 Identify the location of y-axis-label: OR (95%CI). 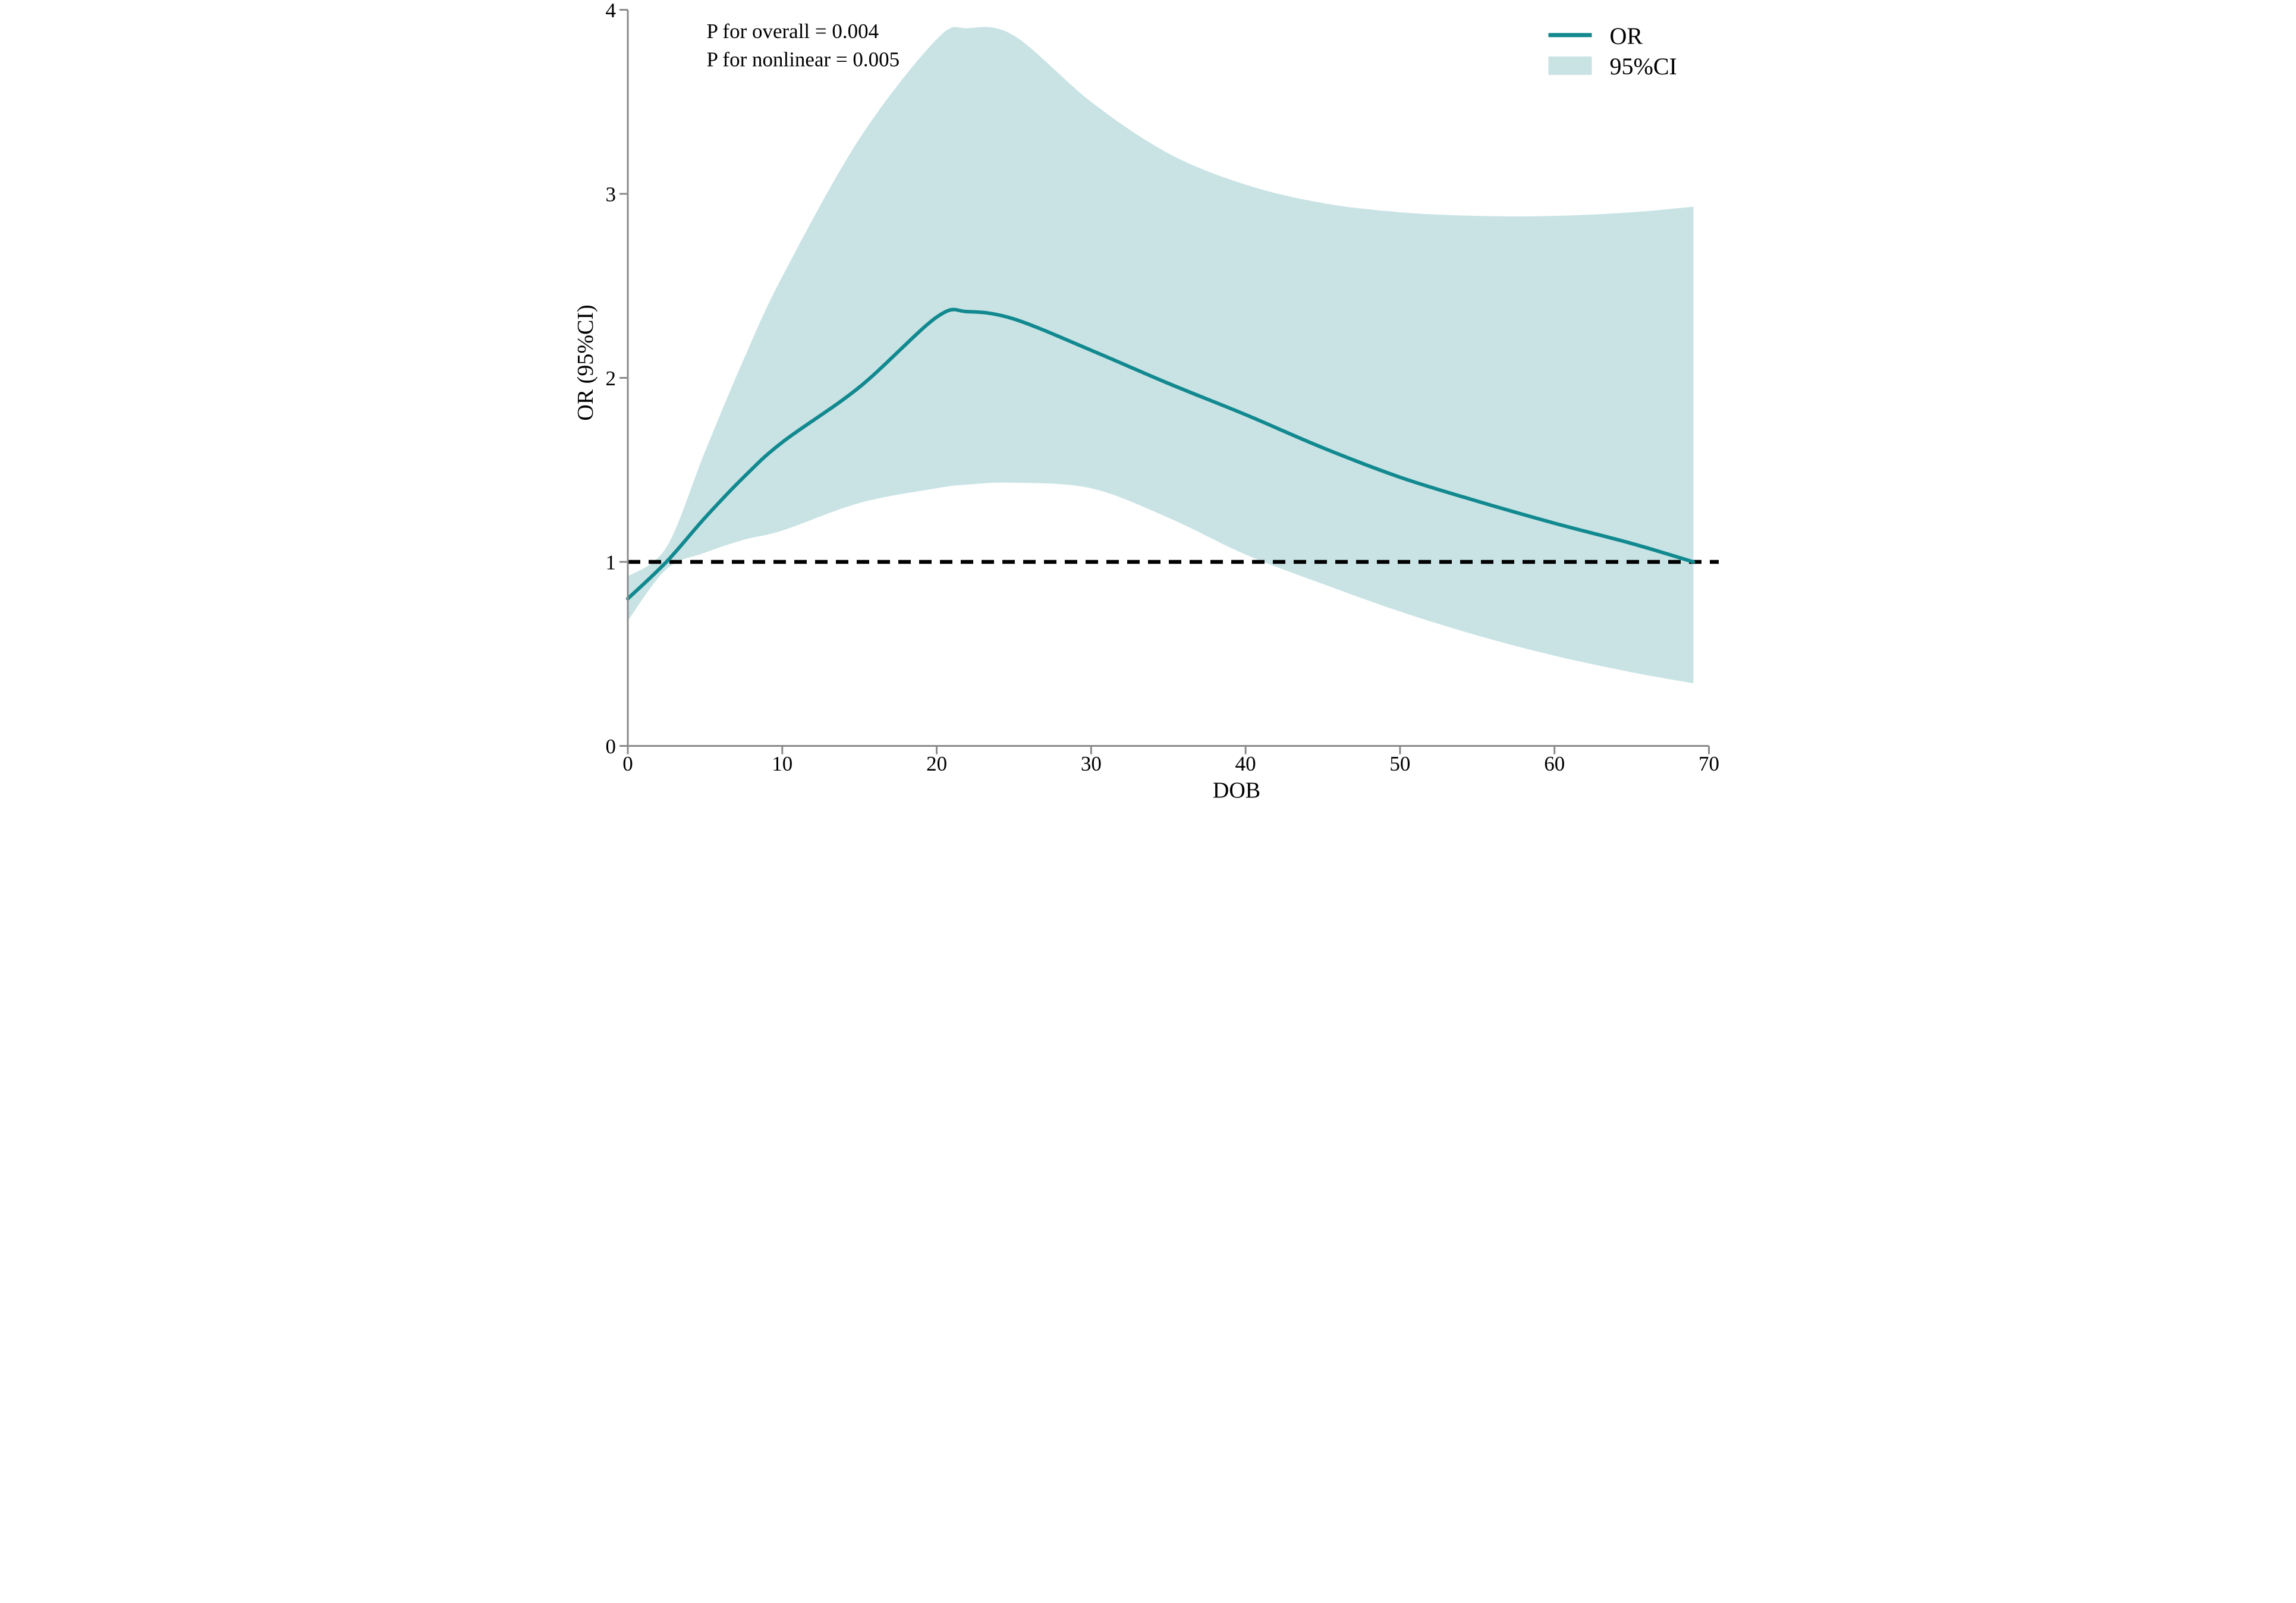
(586, 362).